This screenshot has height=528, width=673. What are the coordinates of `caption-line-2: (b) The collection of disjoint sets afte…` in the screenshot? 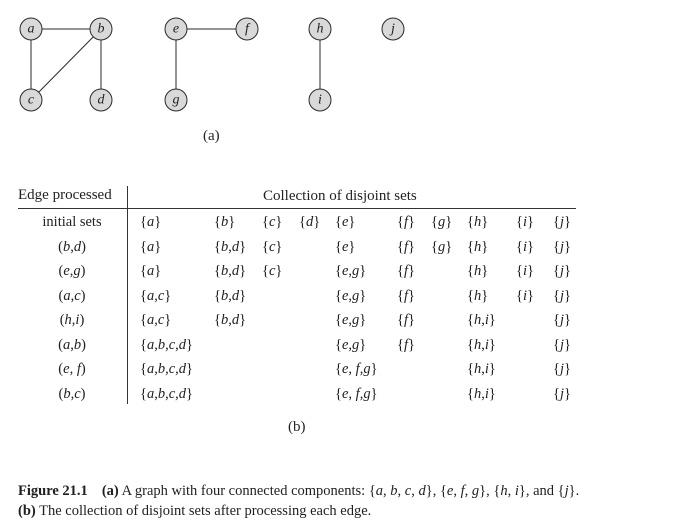 It's located at (343, 511).